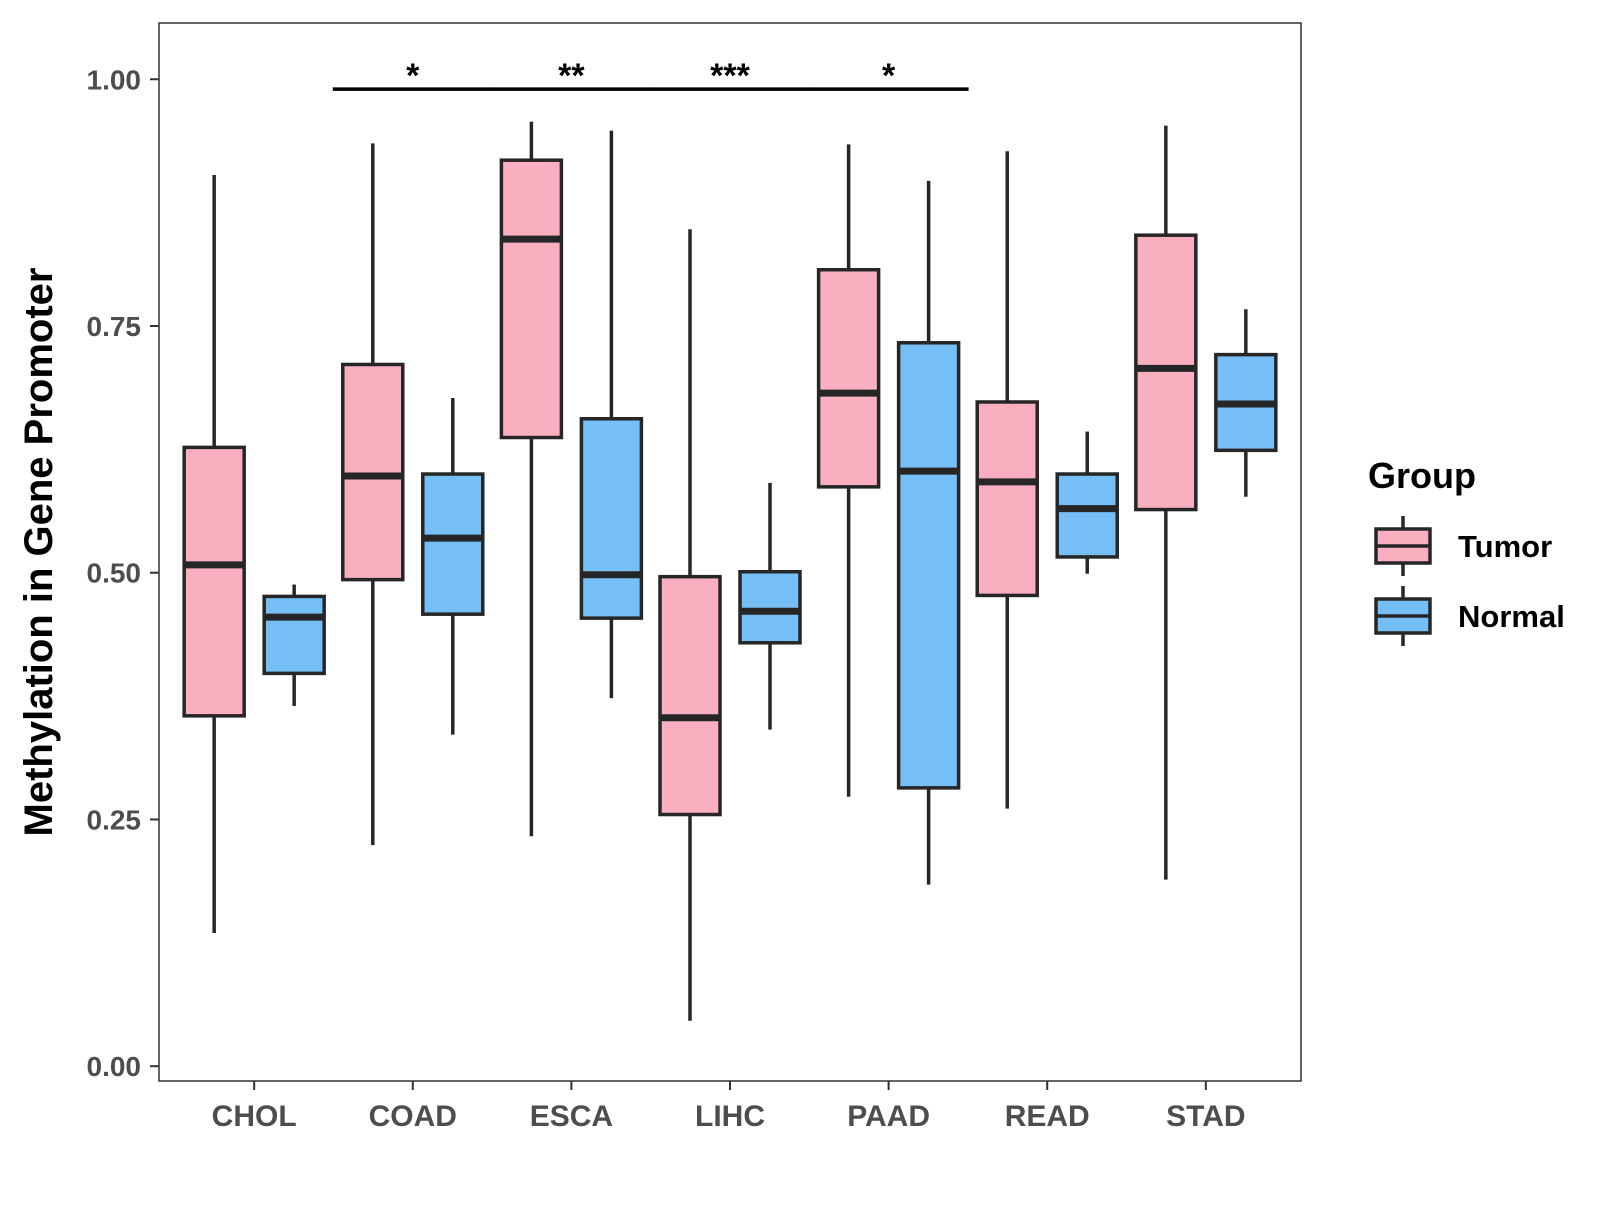  I want to click on x-tick-label: PAAD, so click(888, 1116).